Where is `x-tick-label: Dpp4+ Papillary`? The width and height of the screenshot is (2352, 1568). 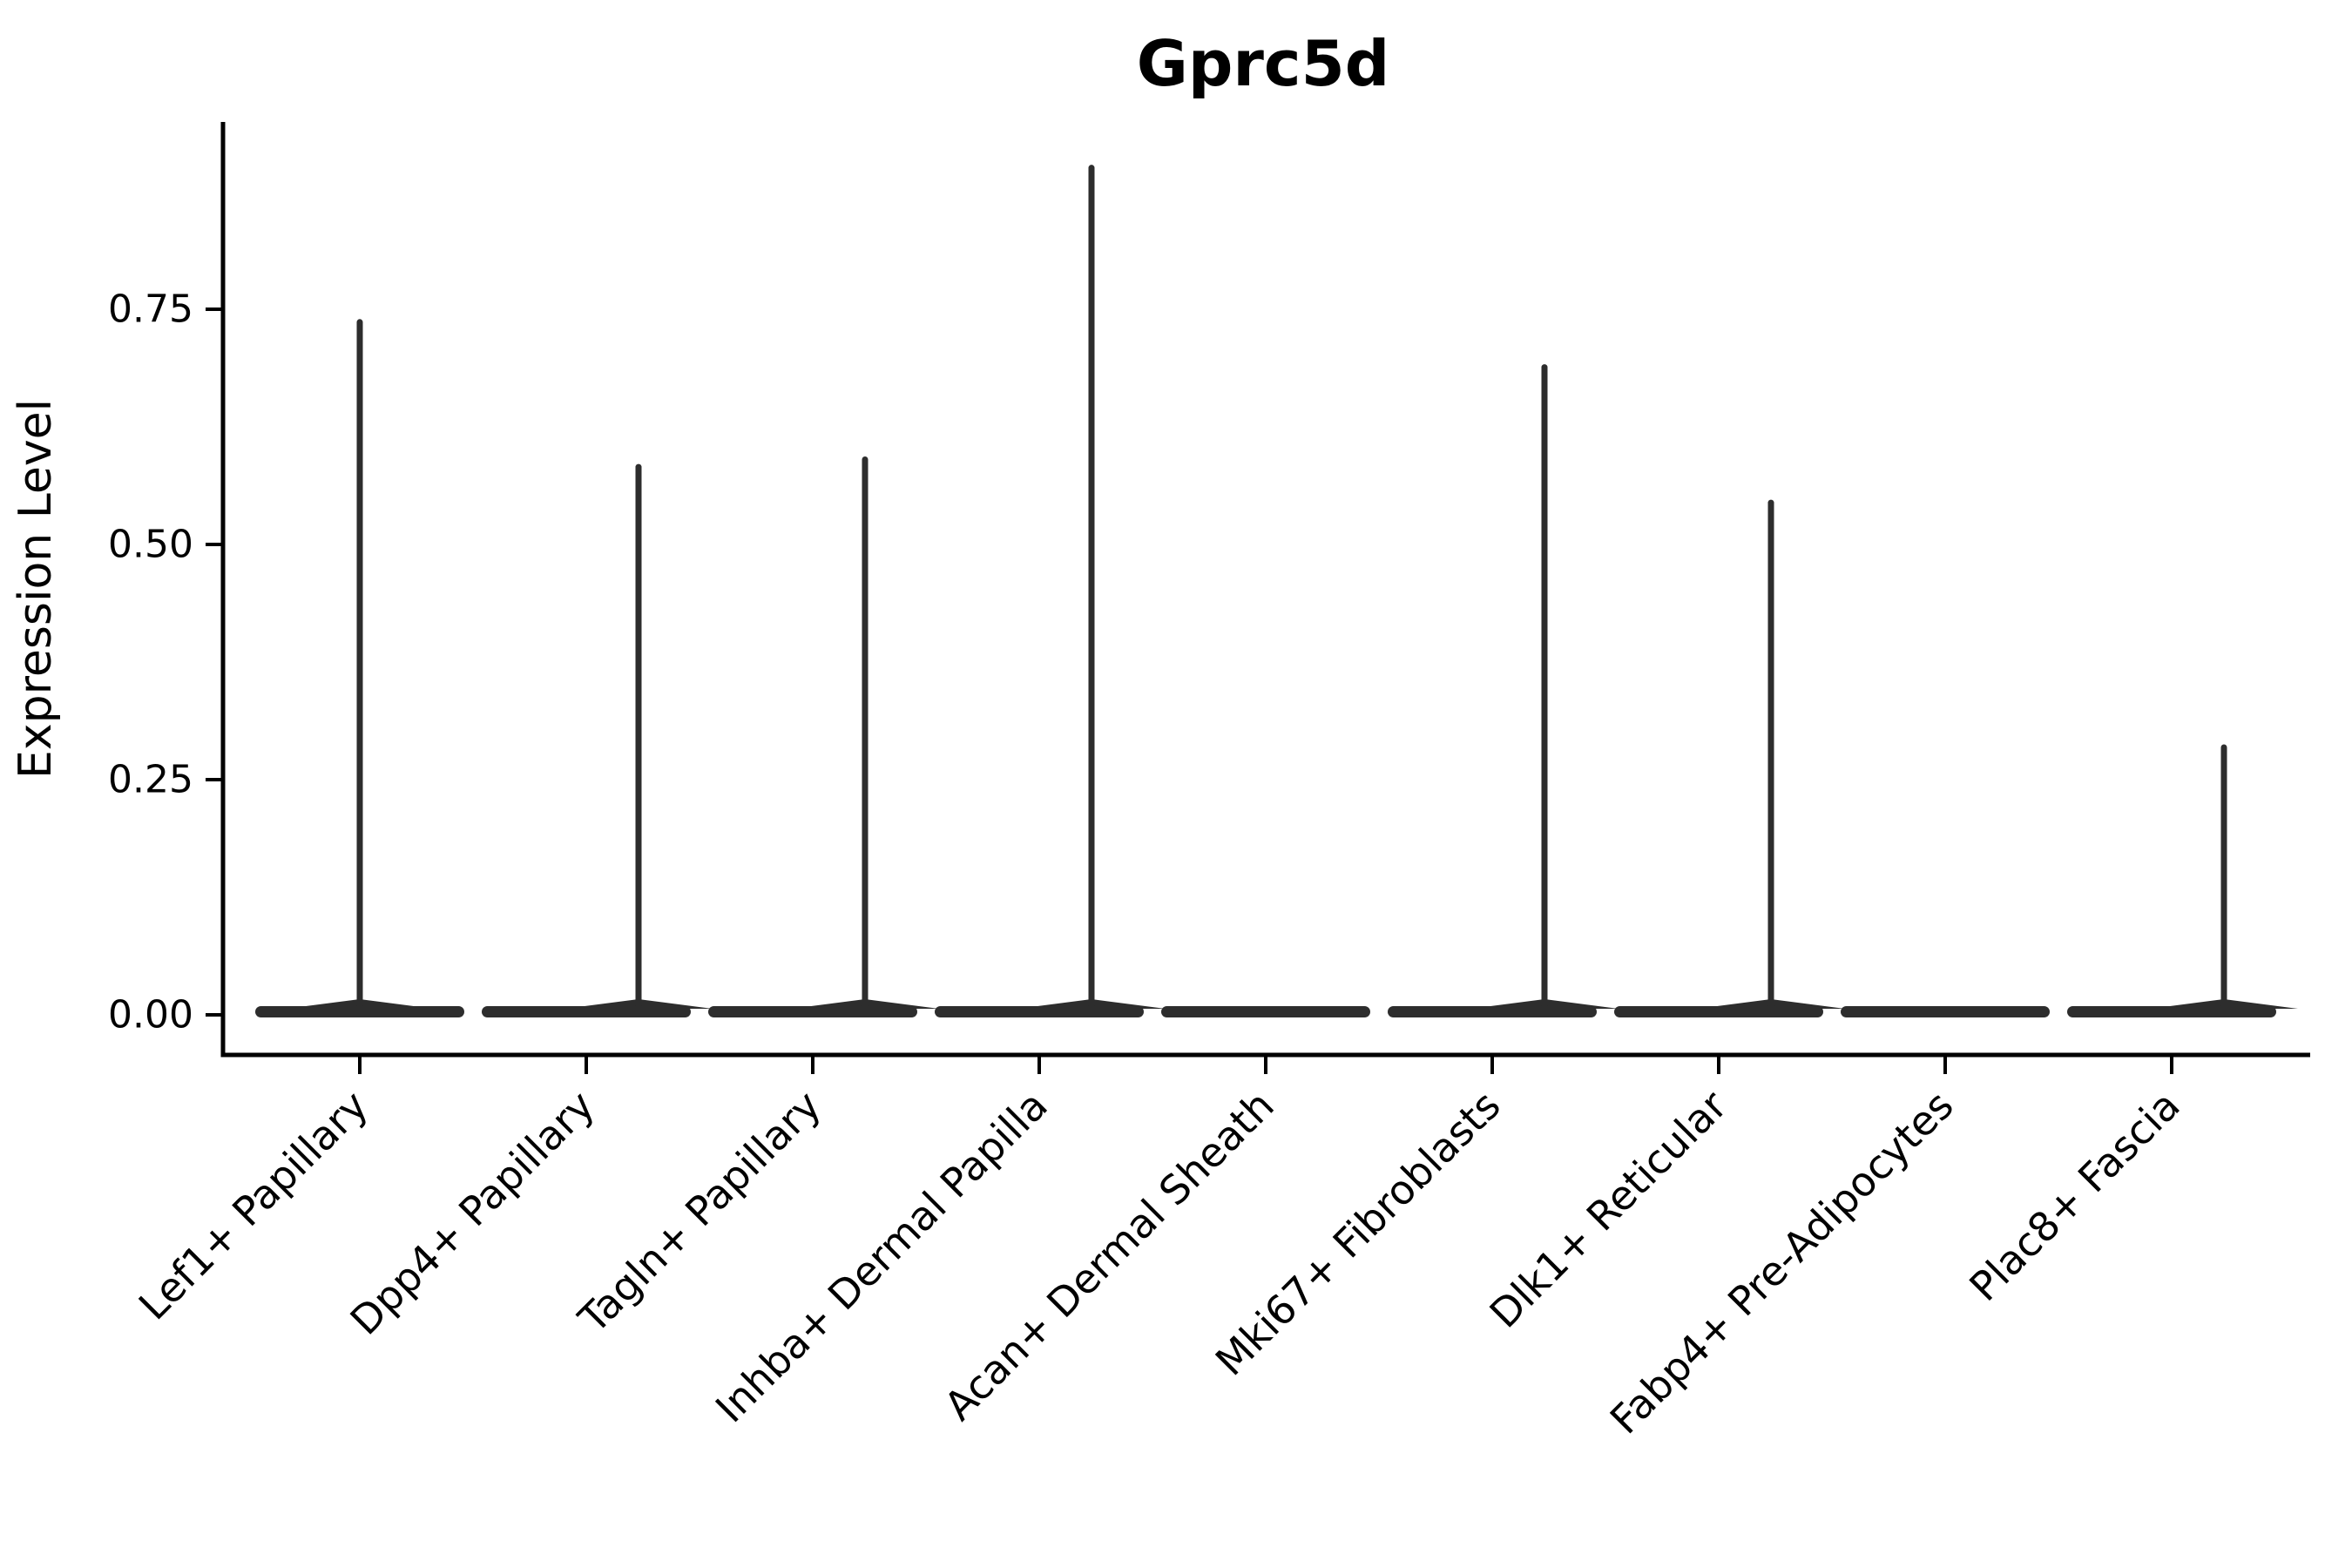
x-tick-label: Dpp4+ Papillary is located at coordinates (472, 1213).